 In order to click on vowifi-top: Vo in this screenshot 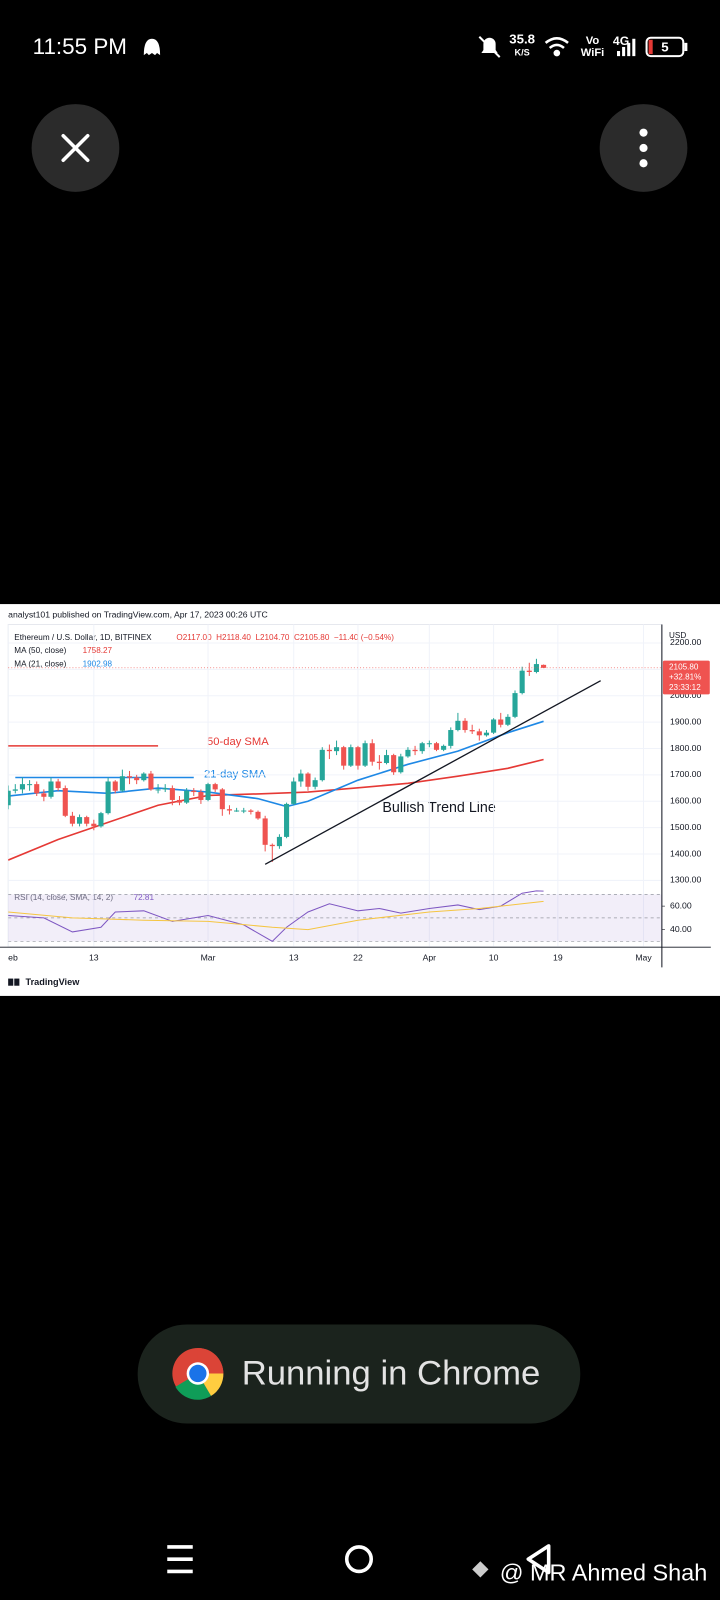, I will do `click(593, 41)`.